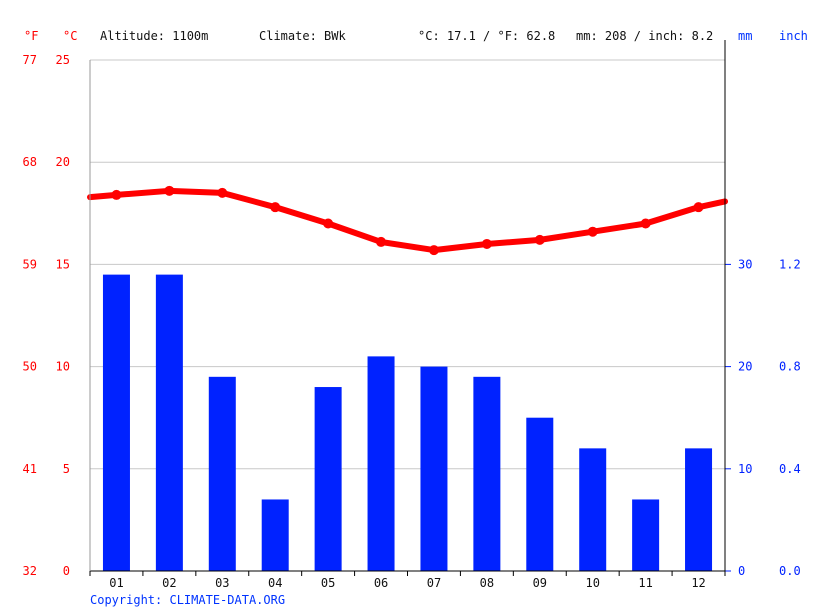 The height and width of the screenshot is (611, 815). I want to click on mm-tick-label: 10, so click(745, 469).